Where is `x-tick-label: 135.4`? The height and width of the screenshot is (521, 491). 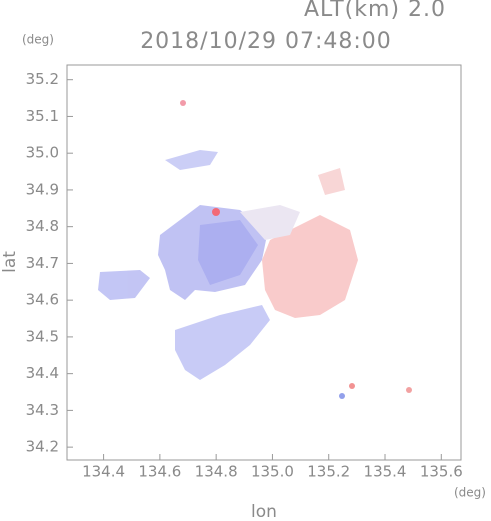
x-tick-label: 135.4 is located at coordinates (385, 472).